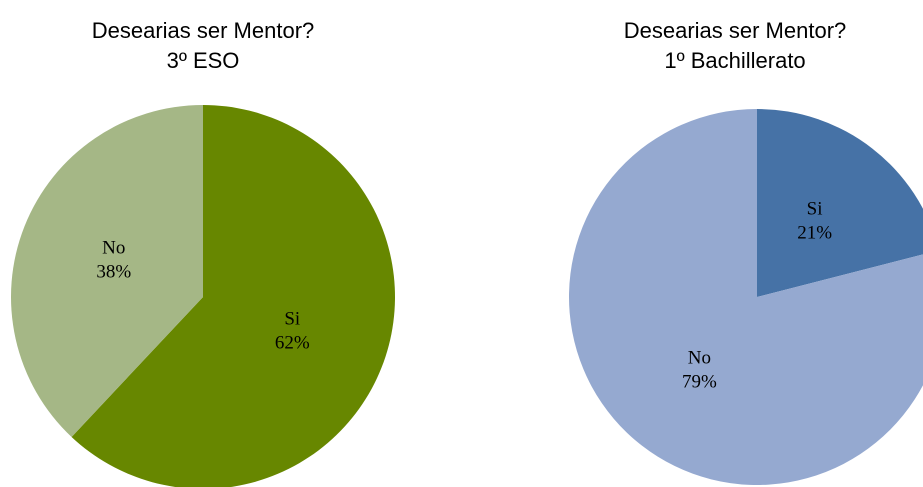 The image size is (923, 487). Describe the element at coordinates (699, 381) in the screenshot. I see `slice-value-label: 79%` at that location.